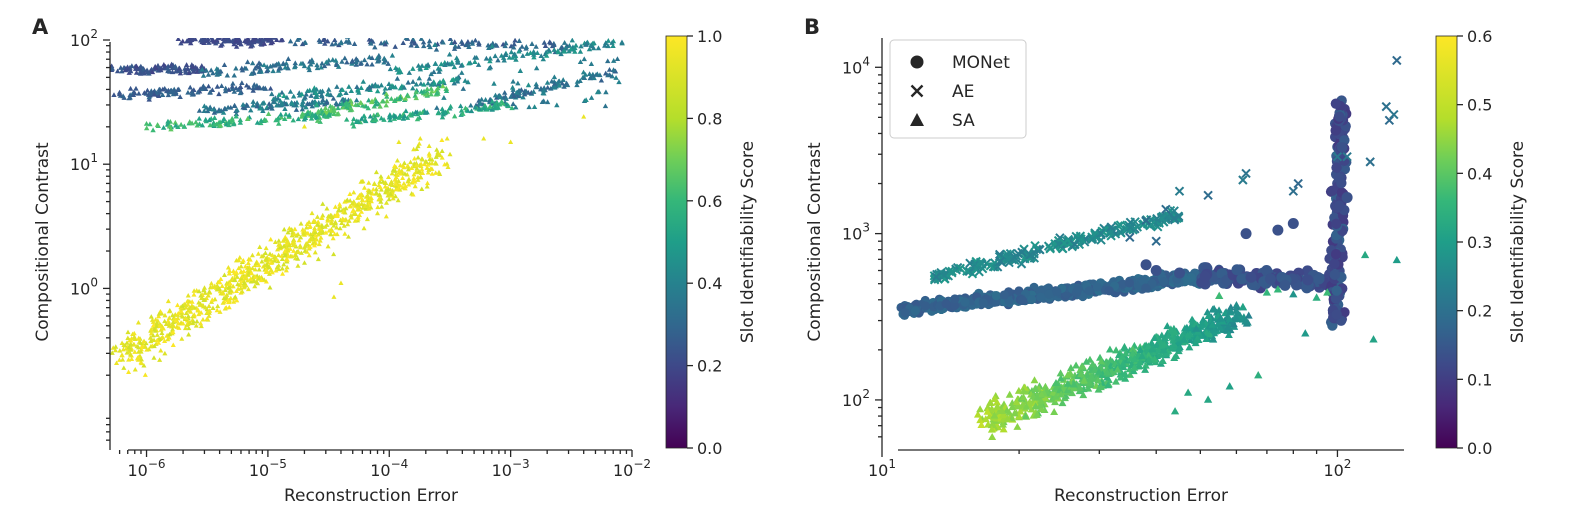  What do you see at coordinates (1130, 237) in the screenshot?
I see `point-ae-outlier` at bounding box center [1130, 237].